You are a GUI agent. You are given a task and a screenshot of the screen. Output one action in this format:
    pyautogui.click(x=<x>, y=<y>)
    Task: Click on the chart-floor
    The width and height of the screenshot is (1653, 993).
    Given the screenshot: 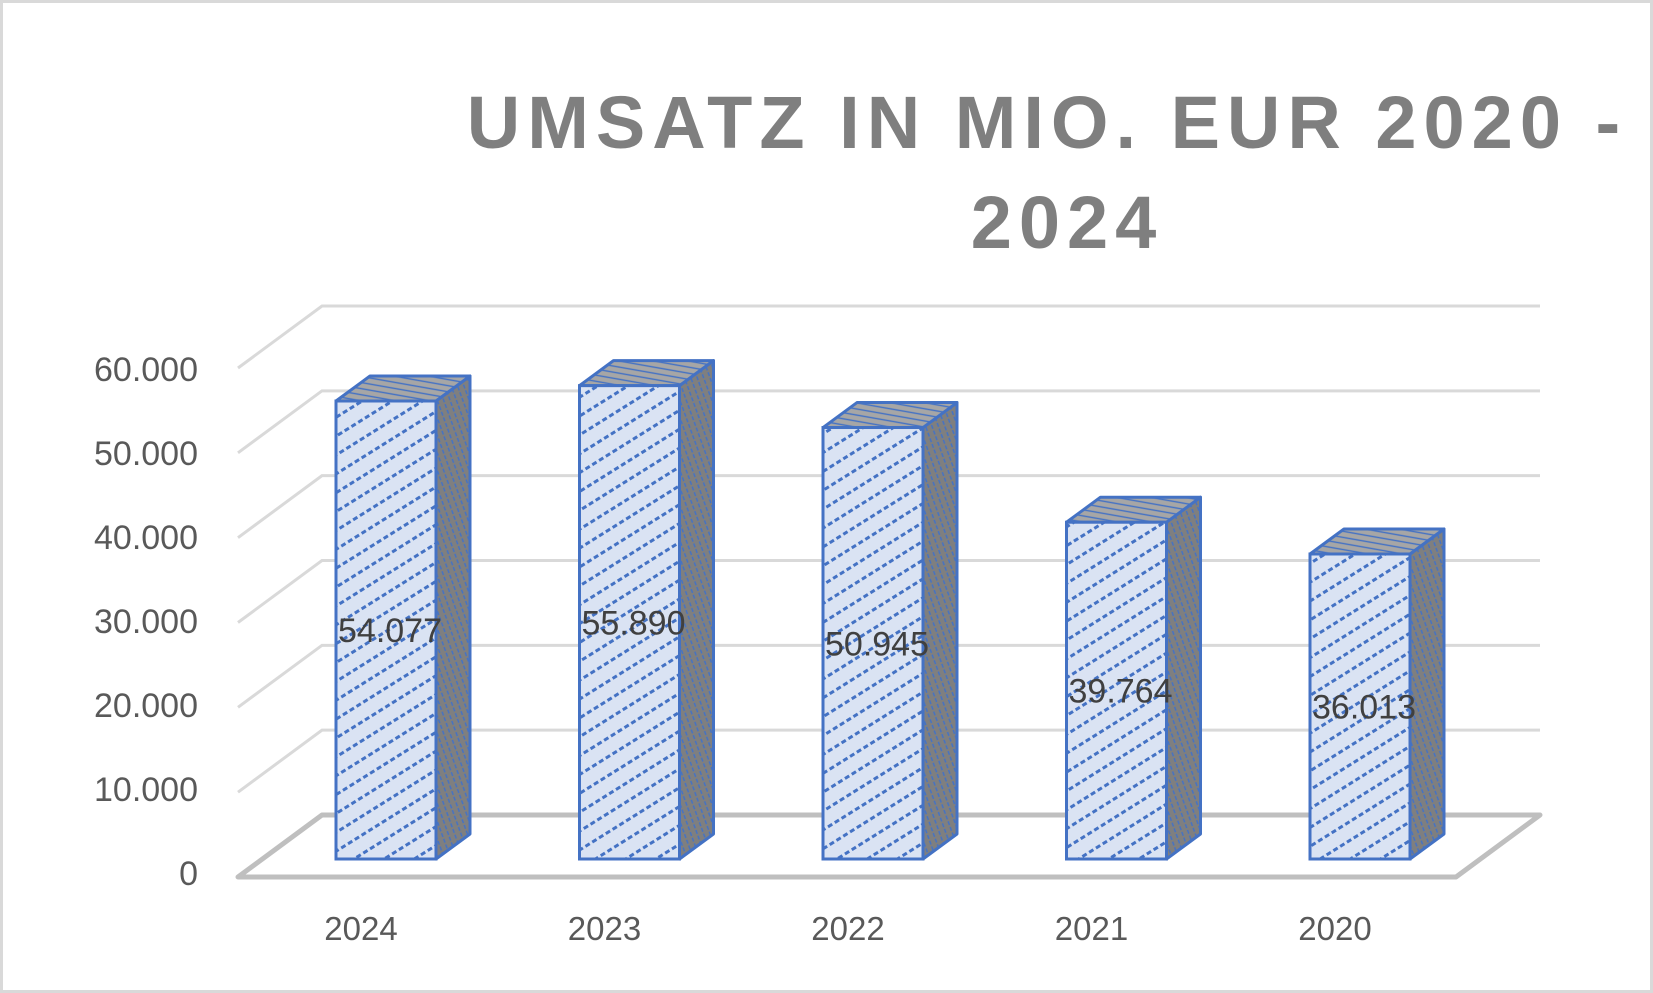 What is the action you would take?
    pyautogui.click(x=889, y=846)
    